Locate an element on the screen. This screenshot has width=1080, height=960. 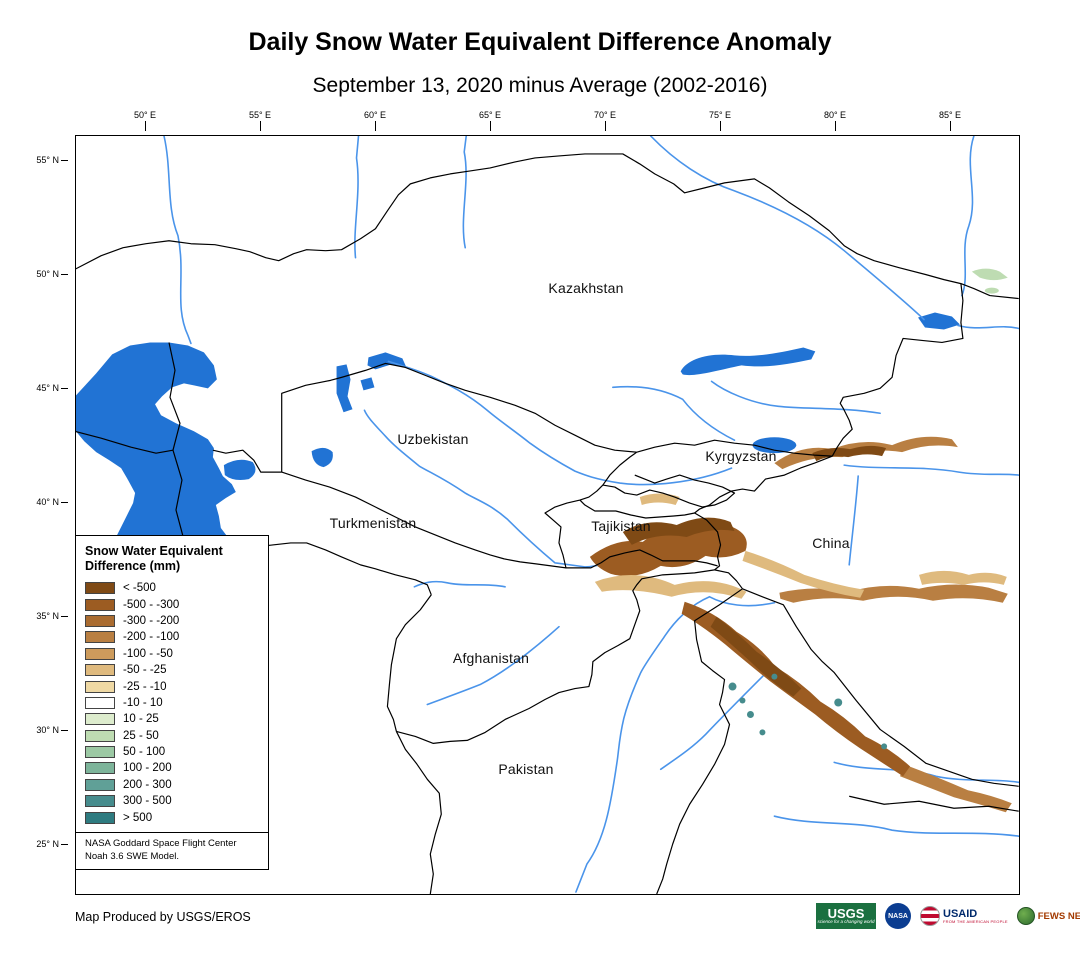
legend-entry: -200 - -100 is located at coordinates (172, 637).